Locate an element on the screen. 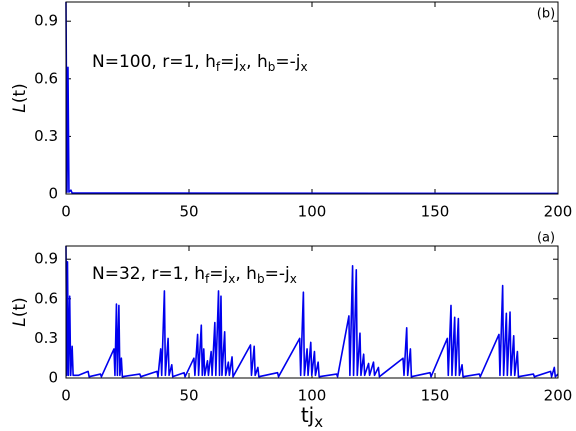 The width and height of the screenshot is (576, 431). panel-label: (b) is located at coordinates (546, 14).